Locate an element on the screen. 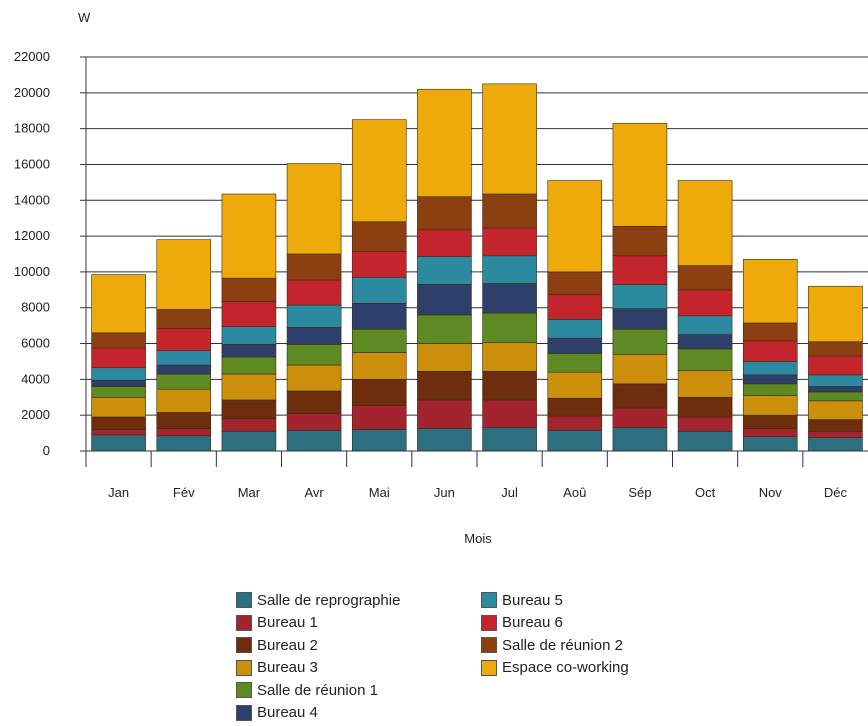 The image size is (868, 726). y-tick-label: 6000 is located at coordinates (35, 343).